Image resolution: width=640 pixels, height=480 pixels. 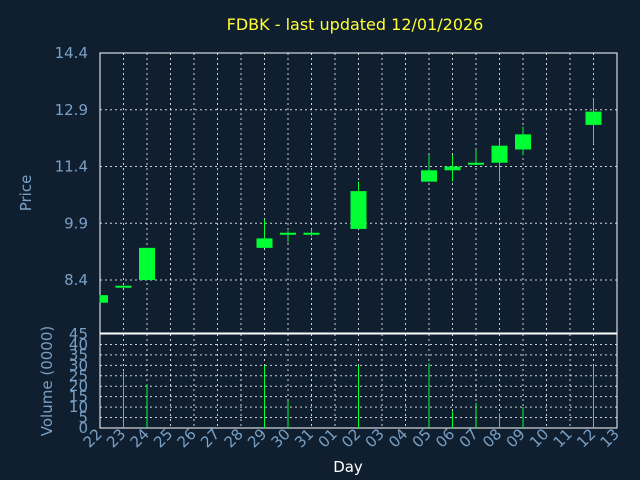 I want to click on price-y-ticks: 14.4 12.9 11.4 9.9 8.4, so click(x=71, y=166).